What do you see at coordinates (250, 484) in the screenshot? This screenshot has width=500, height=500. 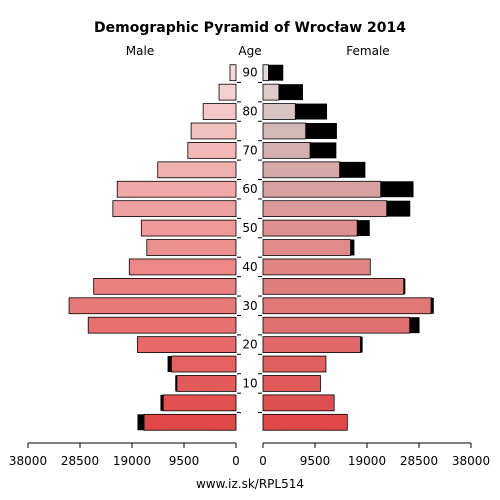 I see `footer-url: www.iz.sk/RPL514` at bounding box center [250, 484].